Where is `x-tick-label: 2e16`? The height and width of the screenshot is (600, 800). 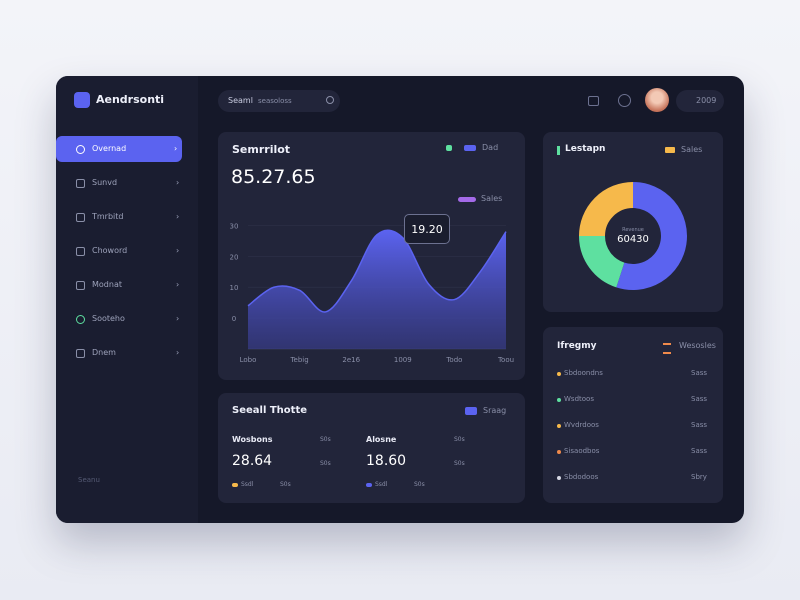
x-tick-label: 2e16 is located at coordinates (351, 360).